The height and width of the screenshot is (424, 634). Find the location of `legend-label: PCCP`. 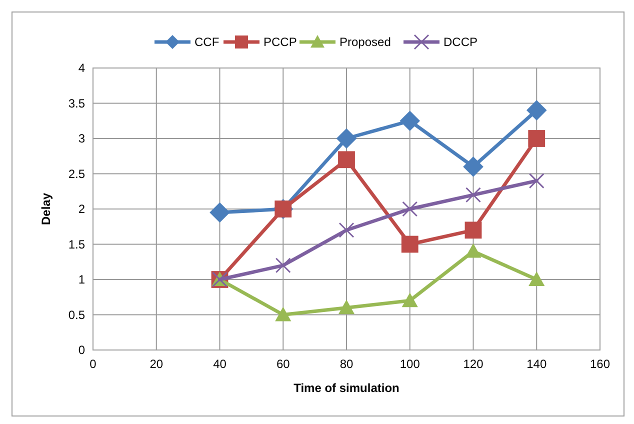

legend-label: PCCP is located at coordinates (280, 42).